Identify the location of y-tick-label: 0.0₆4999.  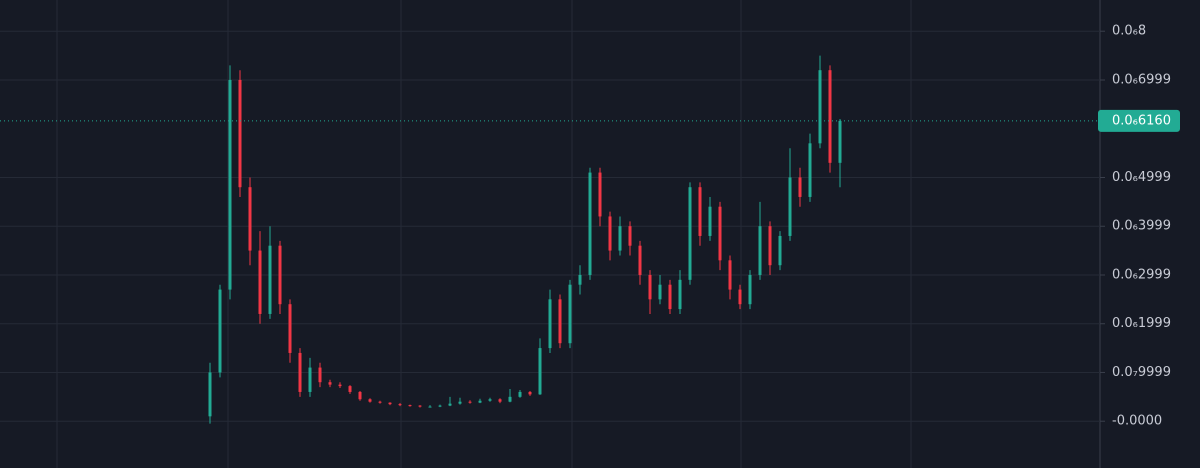
(1141, 177).